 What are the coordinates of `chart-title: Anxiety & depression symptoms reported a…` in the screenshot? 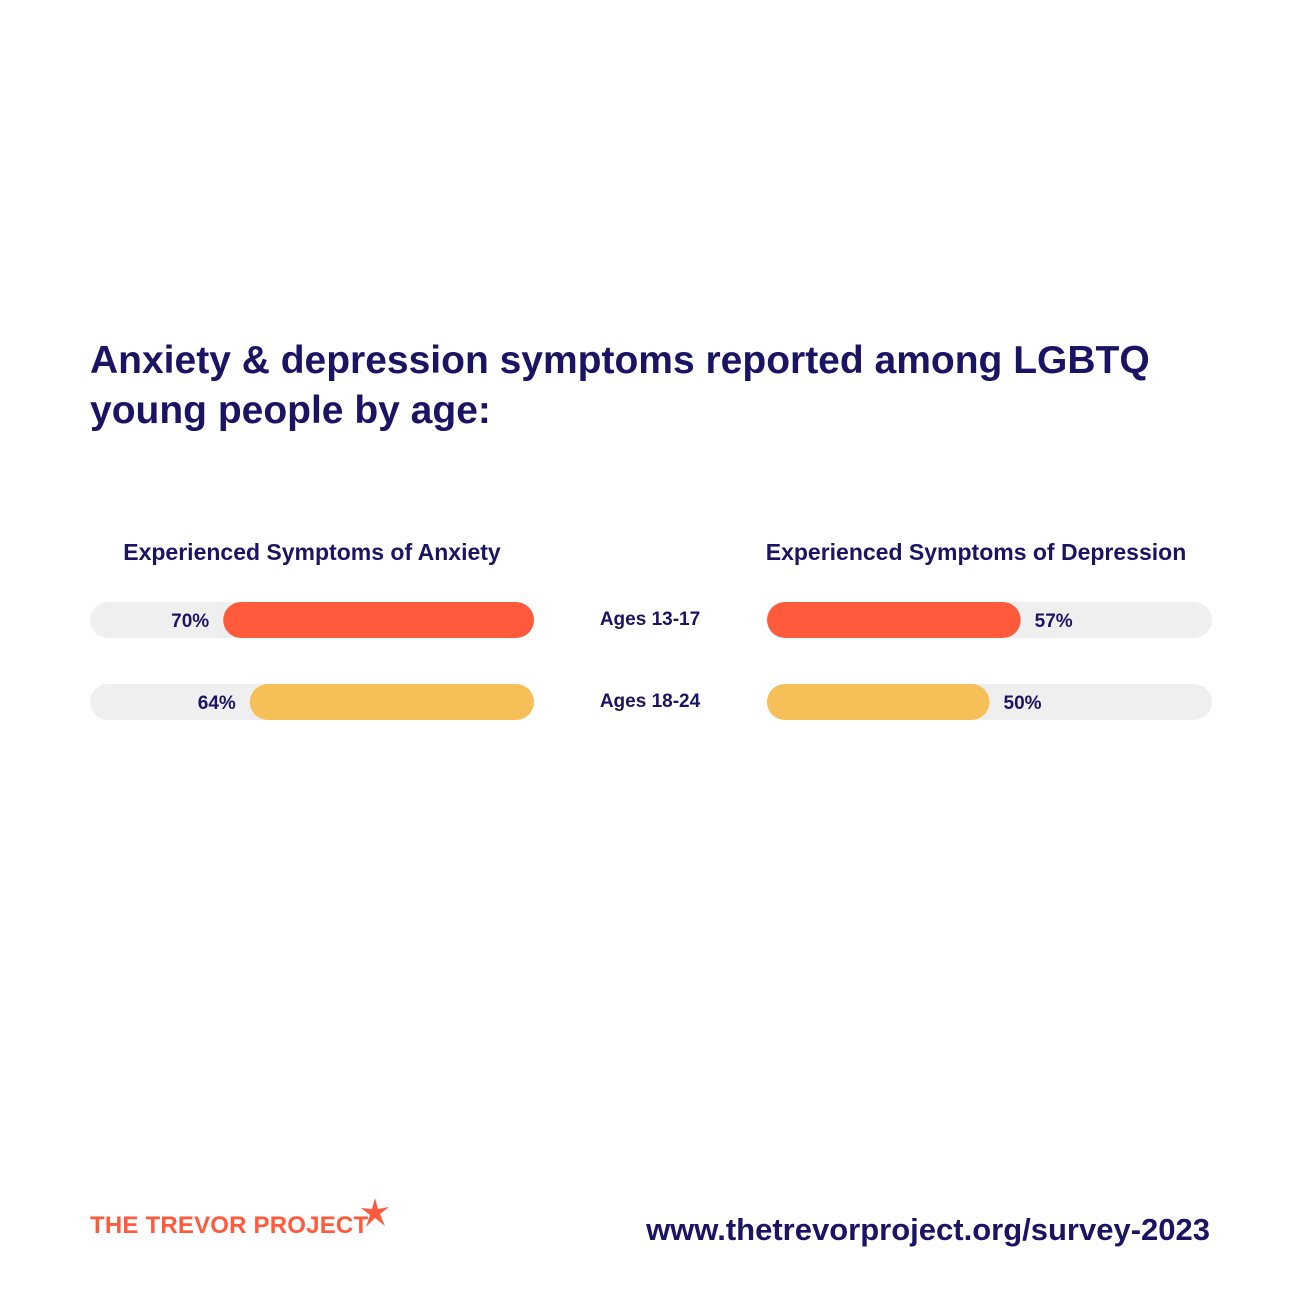 It's located at (620, 385).